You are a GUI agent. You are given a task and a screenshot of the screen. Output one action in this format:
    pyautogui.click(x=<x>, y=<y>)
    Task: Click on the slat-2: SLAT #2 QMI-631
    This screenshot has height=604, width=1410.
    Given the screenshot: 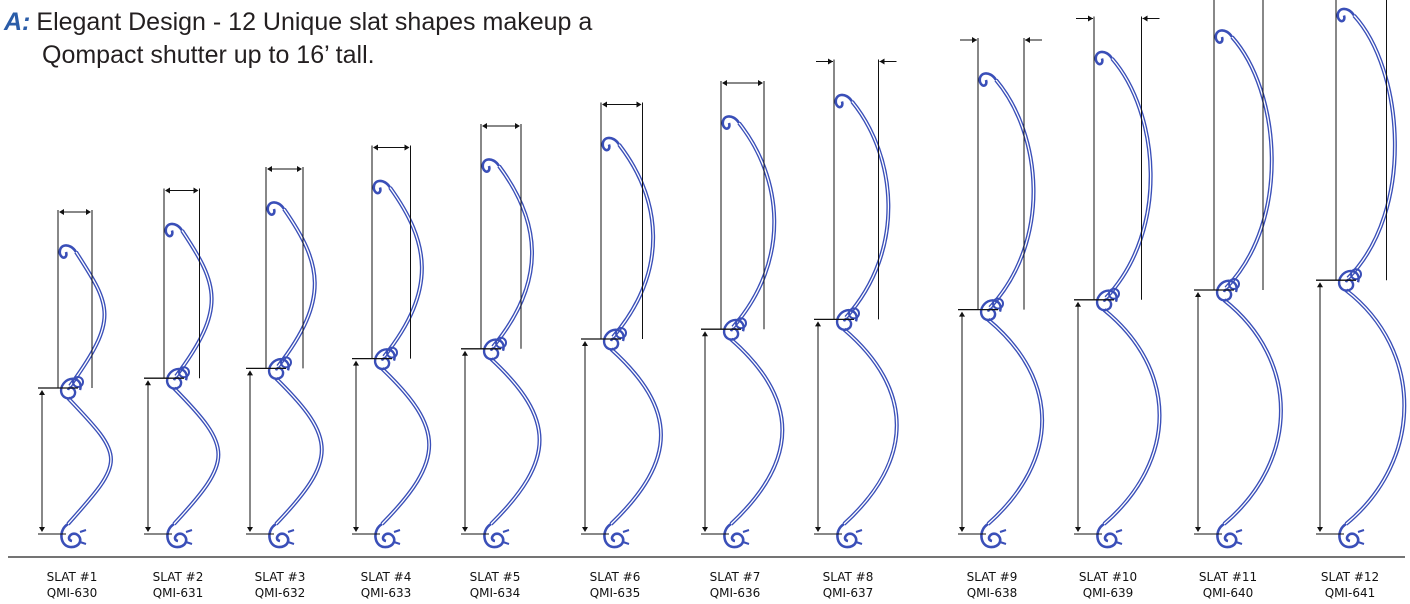 What is the action you would take?
    pyautogui.click(x=182, y=393)
    